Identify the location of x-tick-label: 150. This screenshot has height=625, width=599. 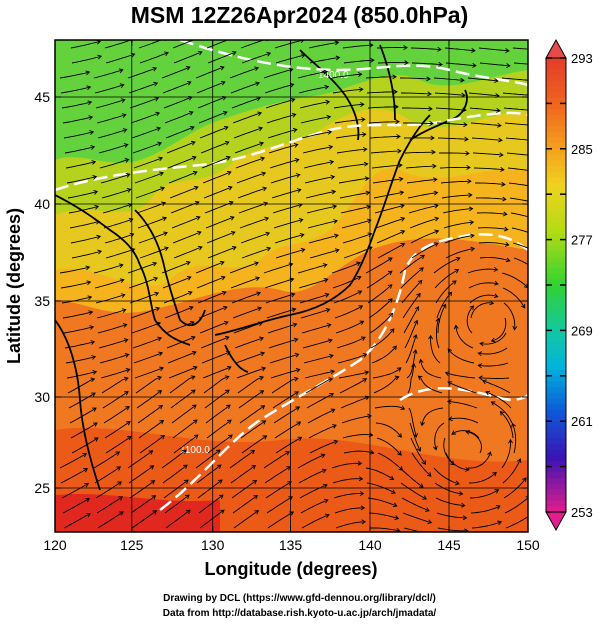
(528, 545).